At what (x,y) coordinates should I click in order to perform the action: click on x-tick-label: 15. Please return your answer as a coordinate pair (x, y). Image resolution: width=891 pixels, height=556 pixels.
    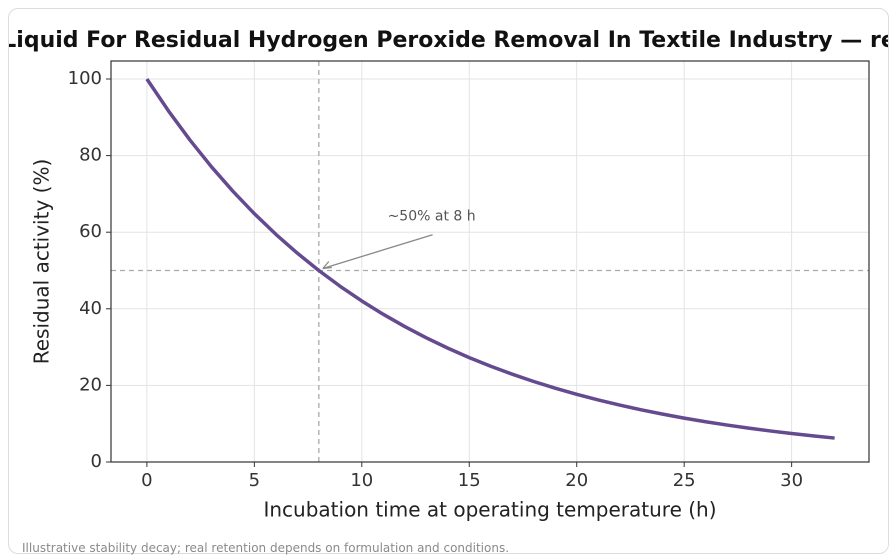
    Looking at the image, I should click on (469, 480).